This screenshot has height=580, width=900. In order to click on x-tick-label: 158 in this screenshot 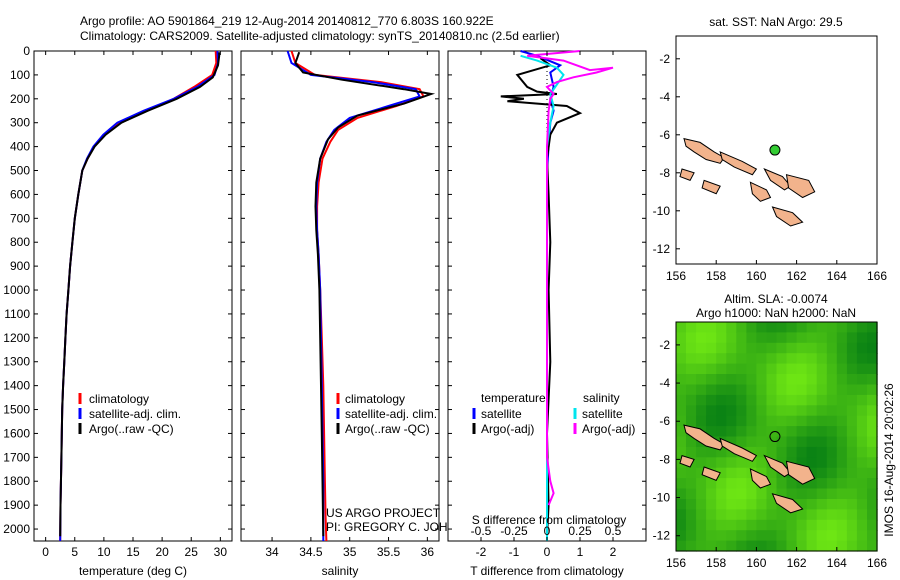, I will do `click(716, 563)`.